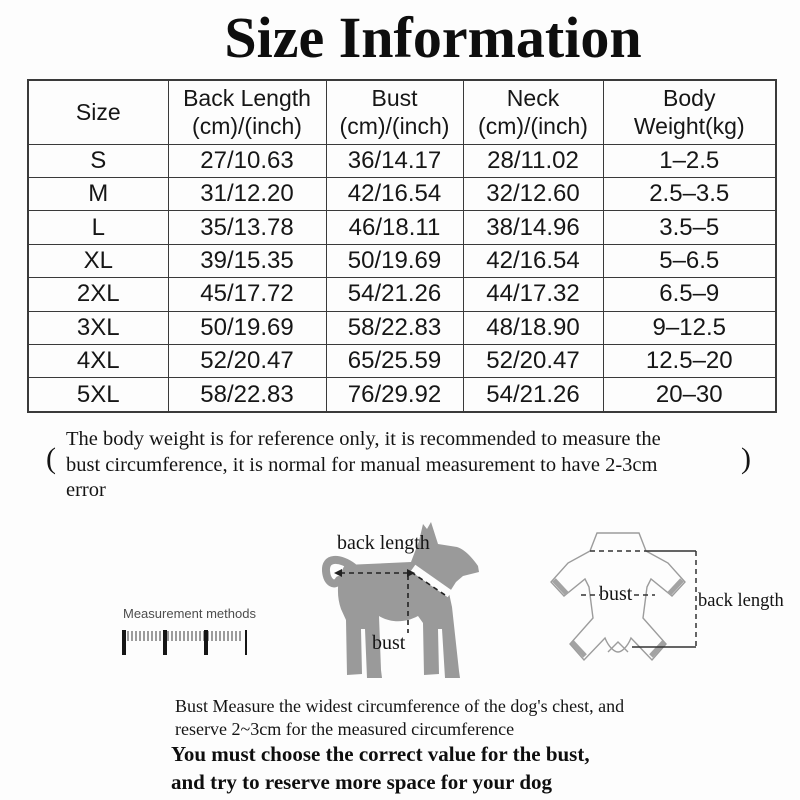 Image resolution: width=800 pixels, height=800 pixels. What do you see at coordinates (533, 395) in the screenshot?
I see `neck-cell: 54/21.26` at bounding box center [533, 395].